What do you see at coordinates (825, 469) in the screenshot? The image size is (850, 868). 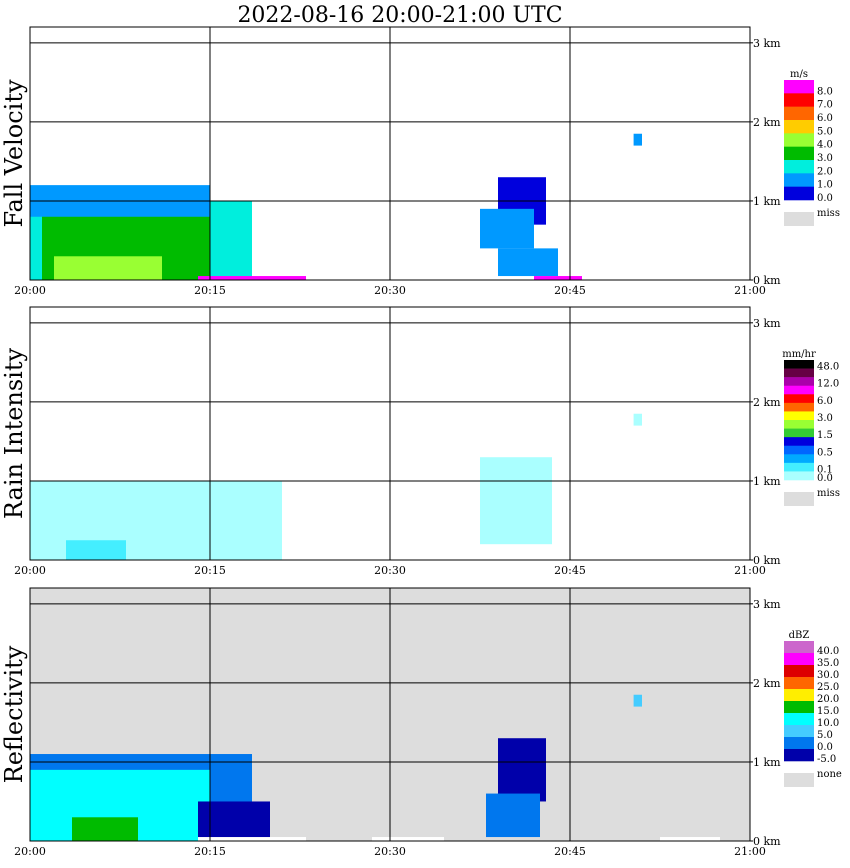 I see `legend-label: 0.1` at bounding box center [825, 469].